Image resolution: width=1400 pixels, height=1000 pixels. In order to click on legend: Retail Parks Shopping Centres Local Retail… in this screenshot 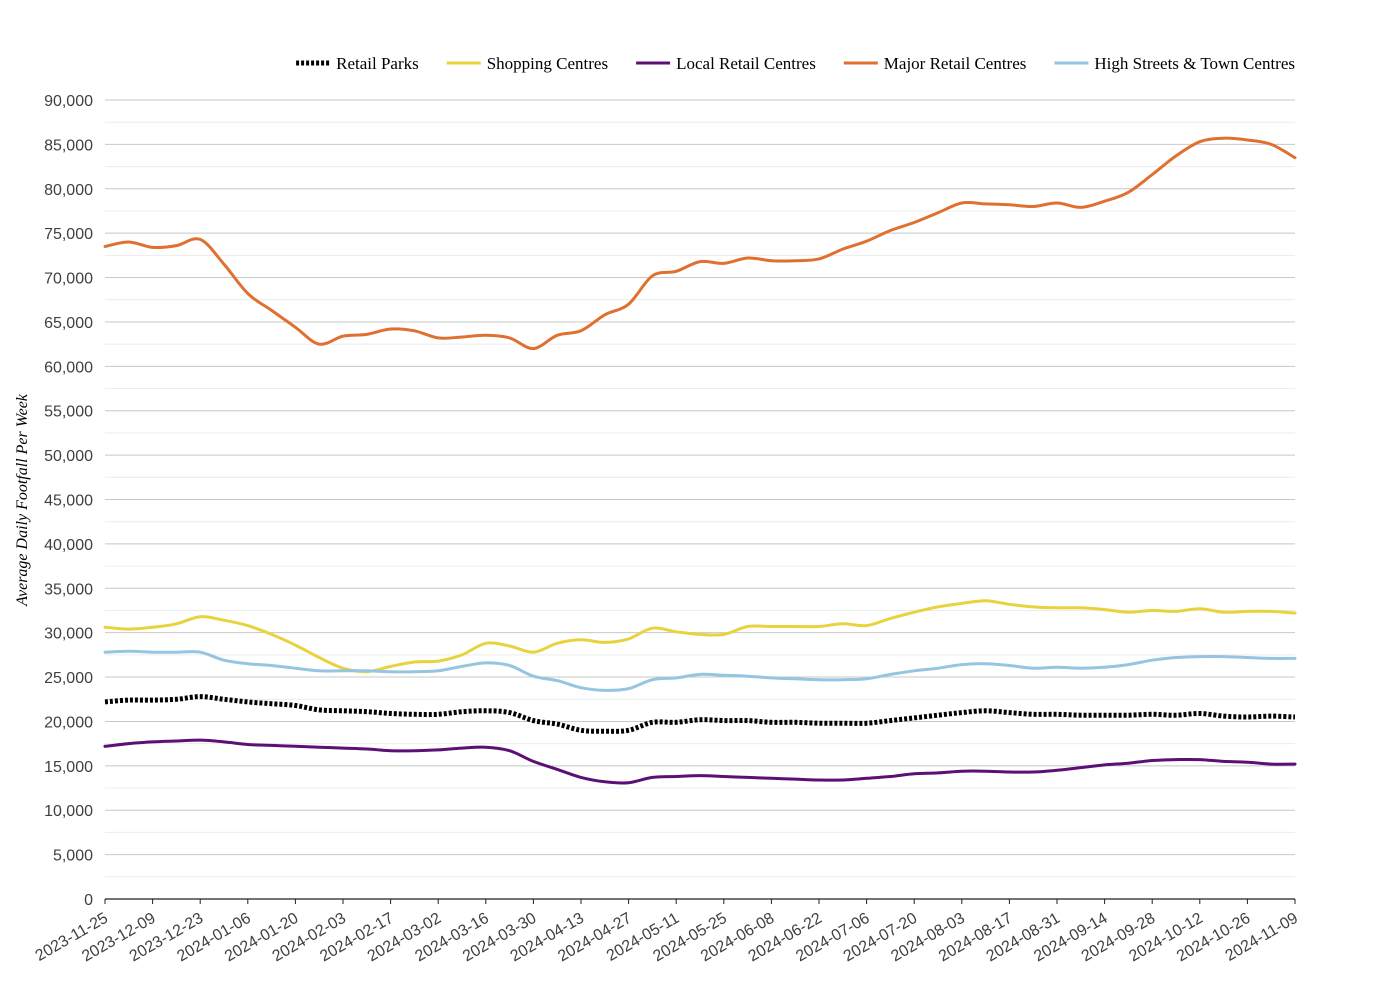, I will do `click(795, 63)`.